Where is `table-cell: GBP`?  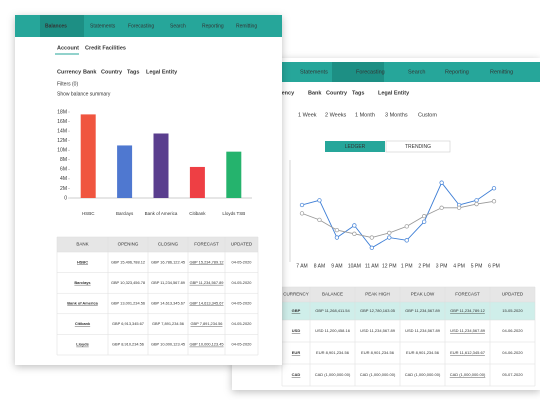
table-cell: GBP is located at coordinates (296, 310).